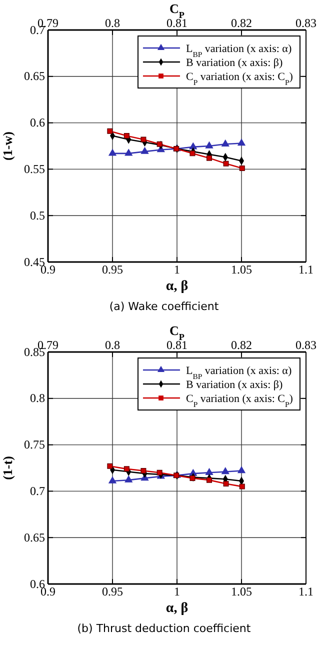 The height and width of the screenshot is (645, 328). I want to click on y-tick-label: 0.8, so click(37, 398).